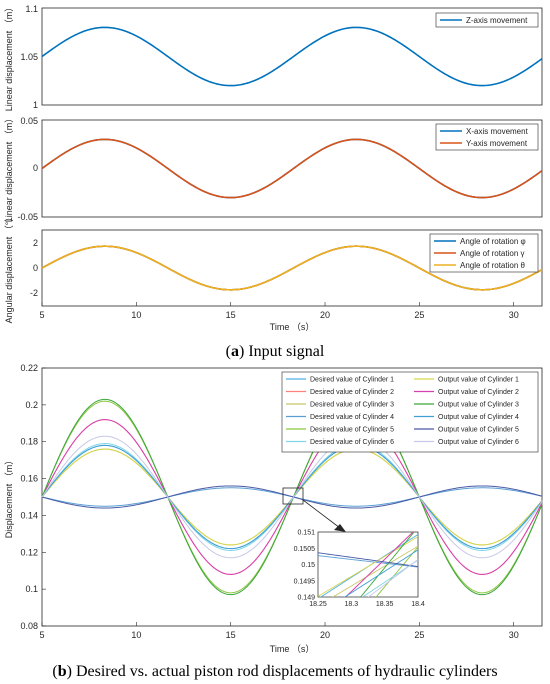 The width and height of the screenshot is (550, 684). What do you see at coordinates (9, 497) in the screenshot?
I see `plot4-ylabel: Displacement （m）` at bounding box center [9, 497].